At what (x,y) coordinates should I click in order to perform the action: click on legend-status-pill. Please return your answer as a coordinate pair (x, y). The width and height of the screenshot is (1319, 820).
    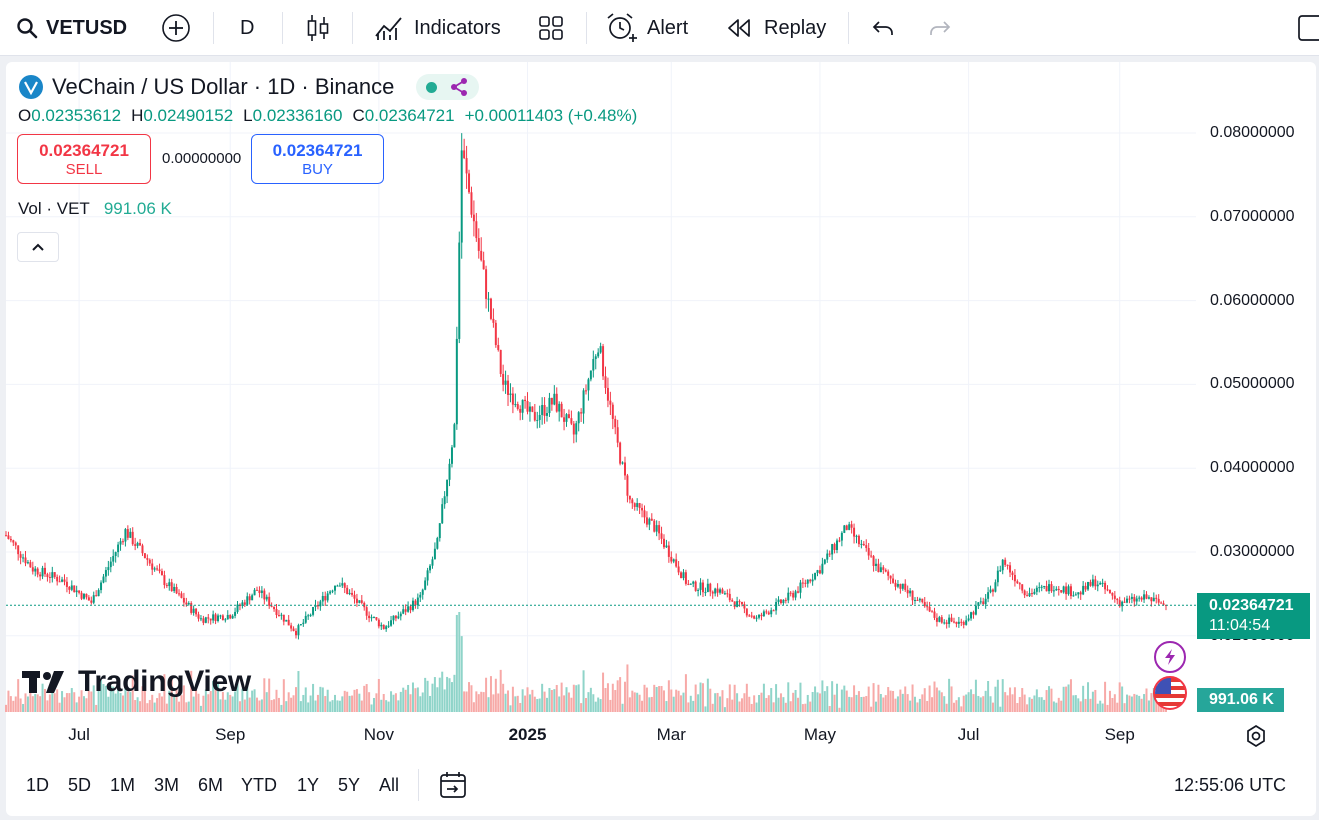
    Looking at the image, I should click on (448, 87).